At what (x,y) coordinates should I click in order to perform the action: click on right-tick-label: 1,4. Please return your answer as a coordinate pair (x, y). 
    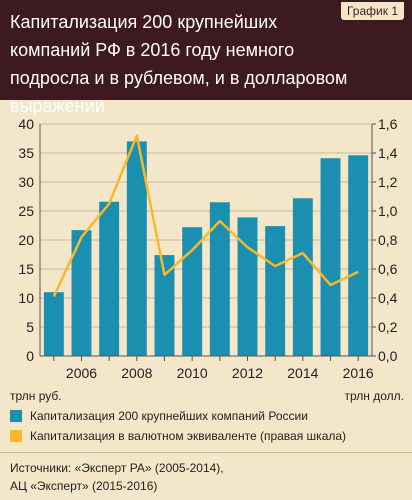
    Looking at the image, I should click on (388, 153).